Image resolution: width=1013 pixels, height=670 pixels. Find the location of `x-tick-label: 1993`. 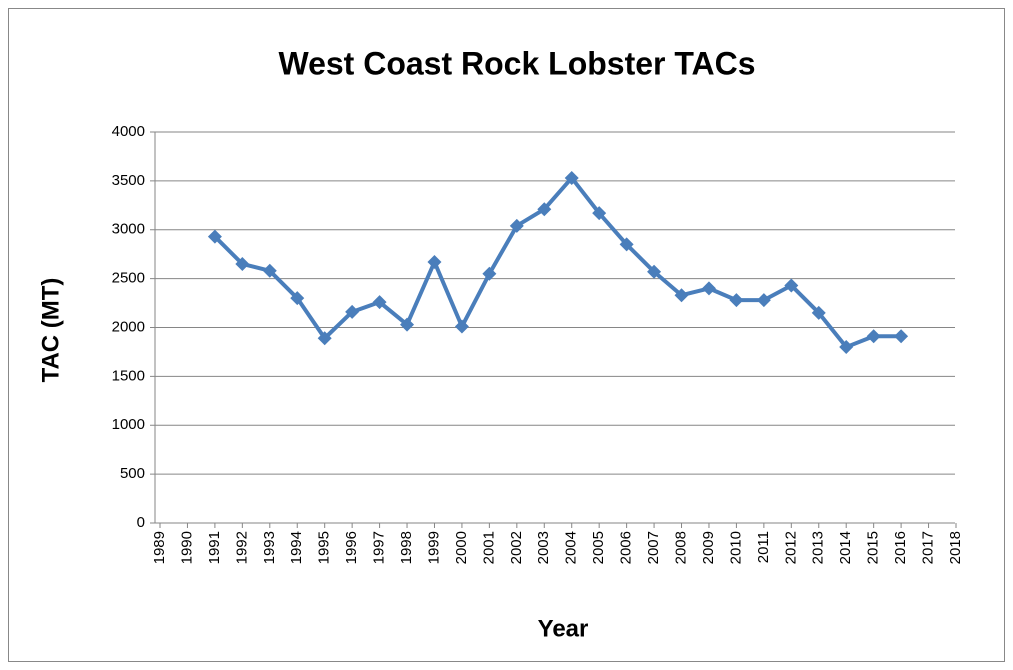

x-tick-label: 1993 is located at coordinates (269, 547).